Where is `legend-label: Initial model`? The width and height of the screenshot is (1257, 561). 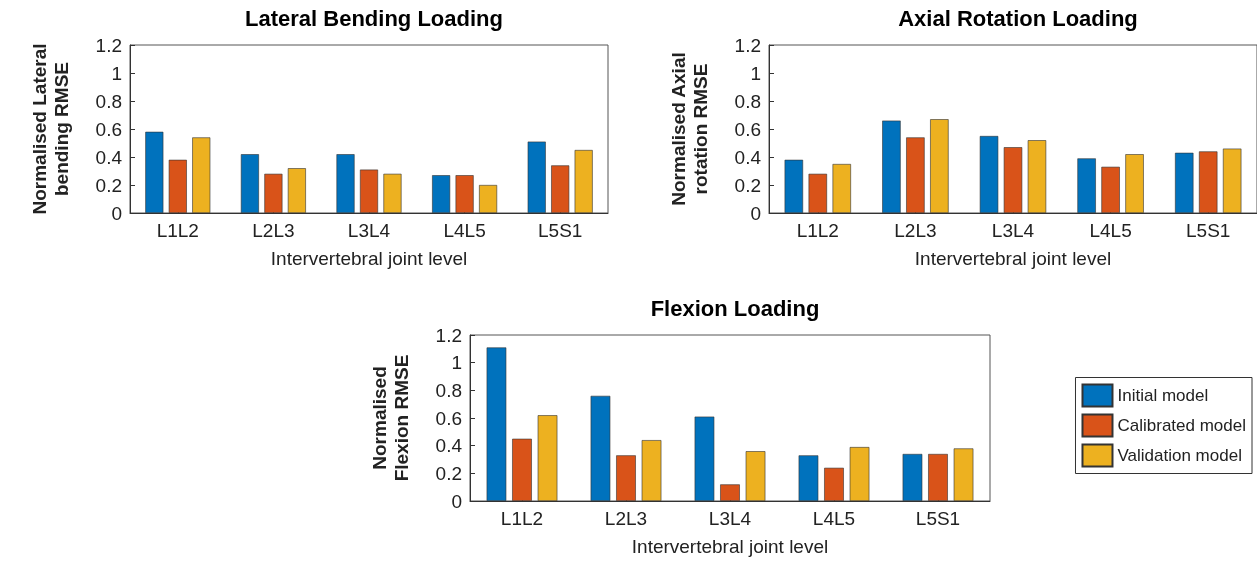
legend-label: Initial model is located at coordinates (1163, 395).